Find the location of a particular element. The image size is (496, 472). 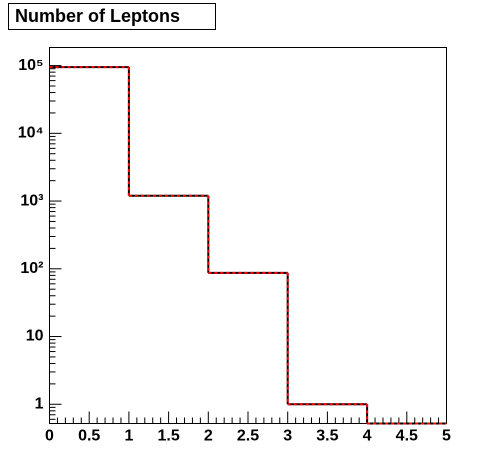

x-tick-label: 2 is located at coordinates (208, 436).